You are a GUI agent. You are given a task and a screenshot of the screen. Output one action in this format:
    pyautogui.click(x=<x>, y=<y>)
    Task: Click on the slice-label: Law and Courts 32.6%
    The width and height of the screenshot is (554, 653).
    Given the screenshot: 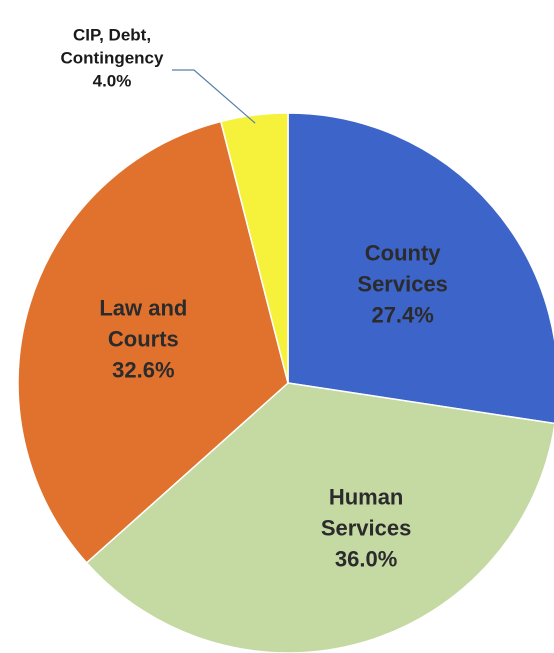 What is the action you would take?
    pyautogui.click(x=143, y=338)
    